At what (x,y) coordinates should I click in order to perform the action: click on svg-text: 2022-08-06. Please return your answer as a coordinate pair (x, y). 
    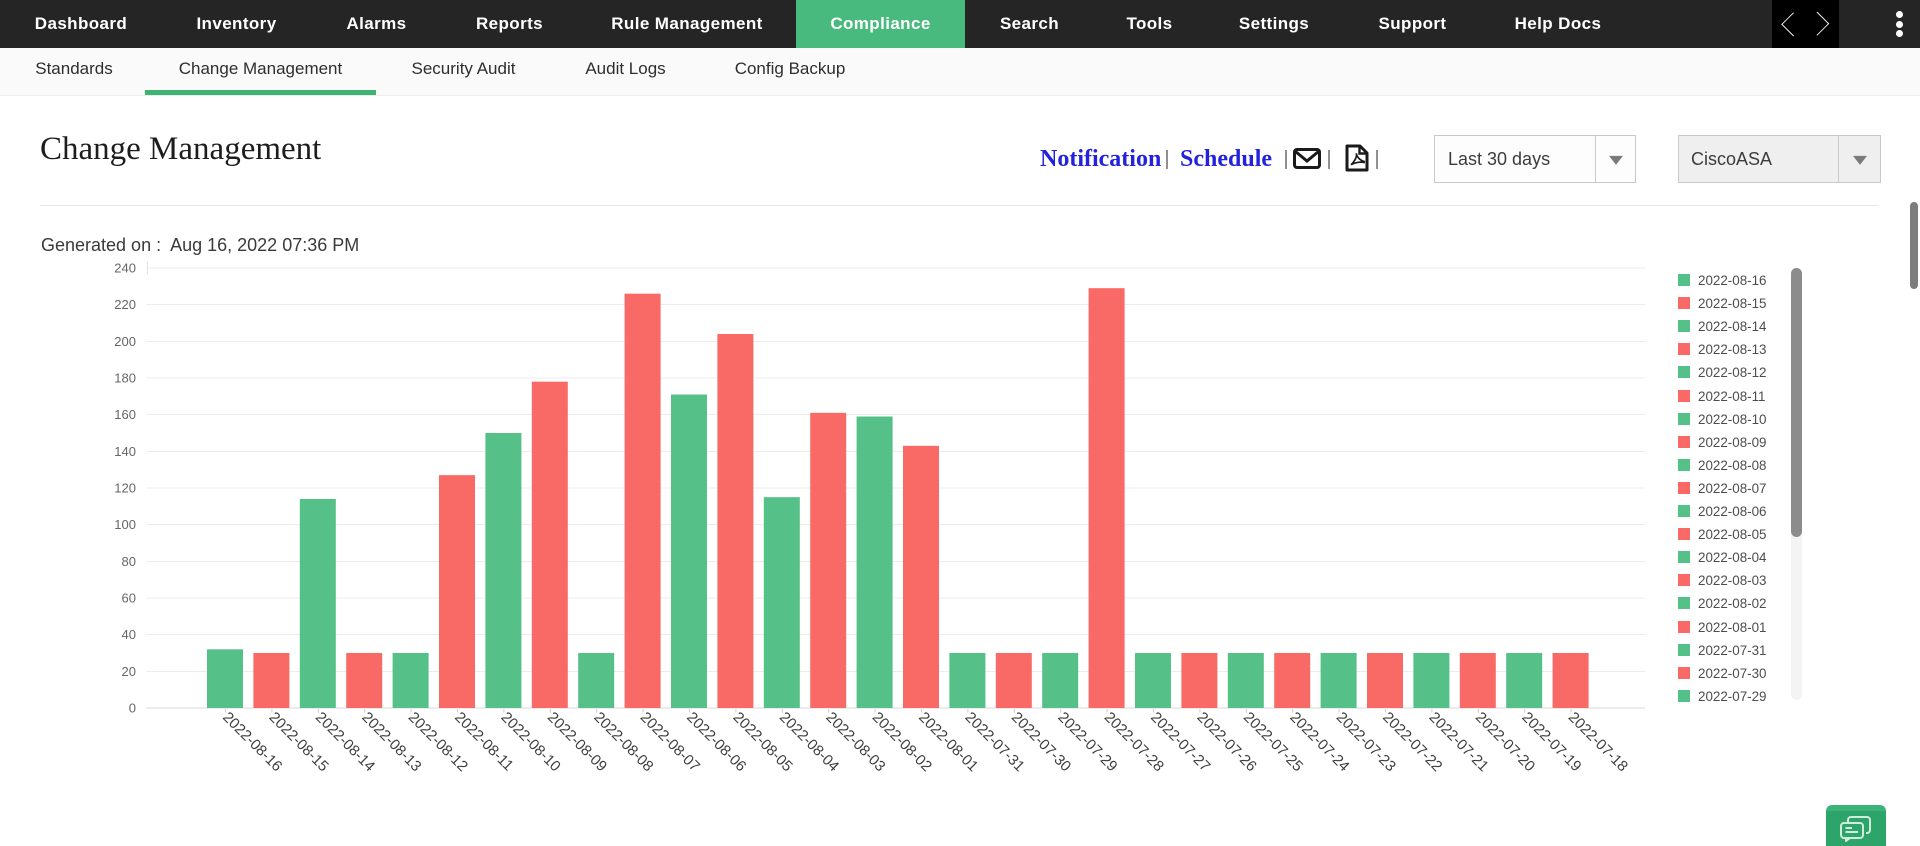
    Looking at the image, I should click on (716, 742).